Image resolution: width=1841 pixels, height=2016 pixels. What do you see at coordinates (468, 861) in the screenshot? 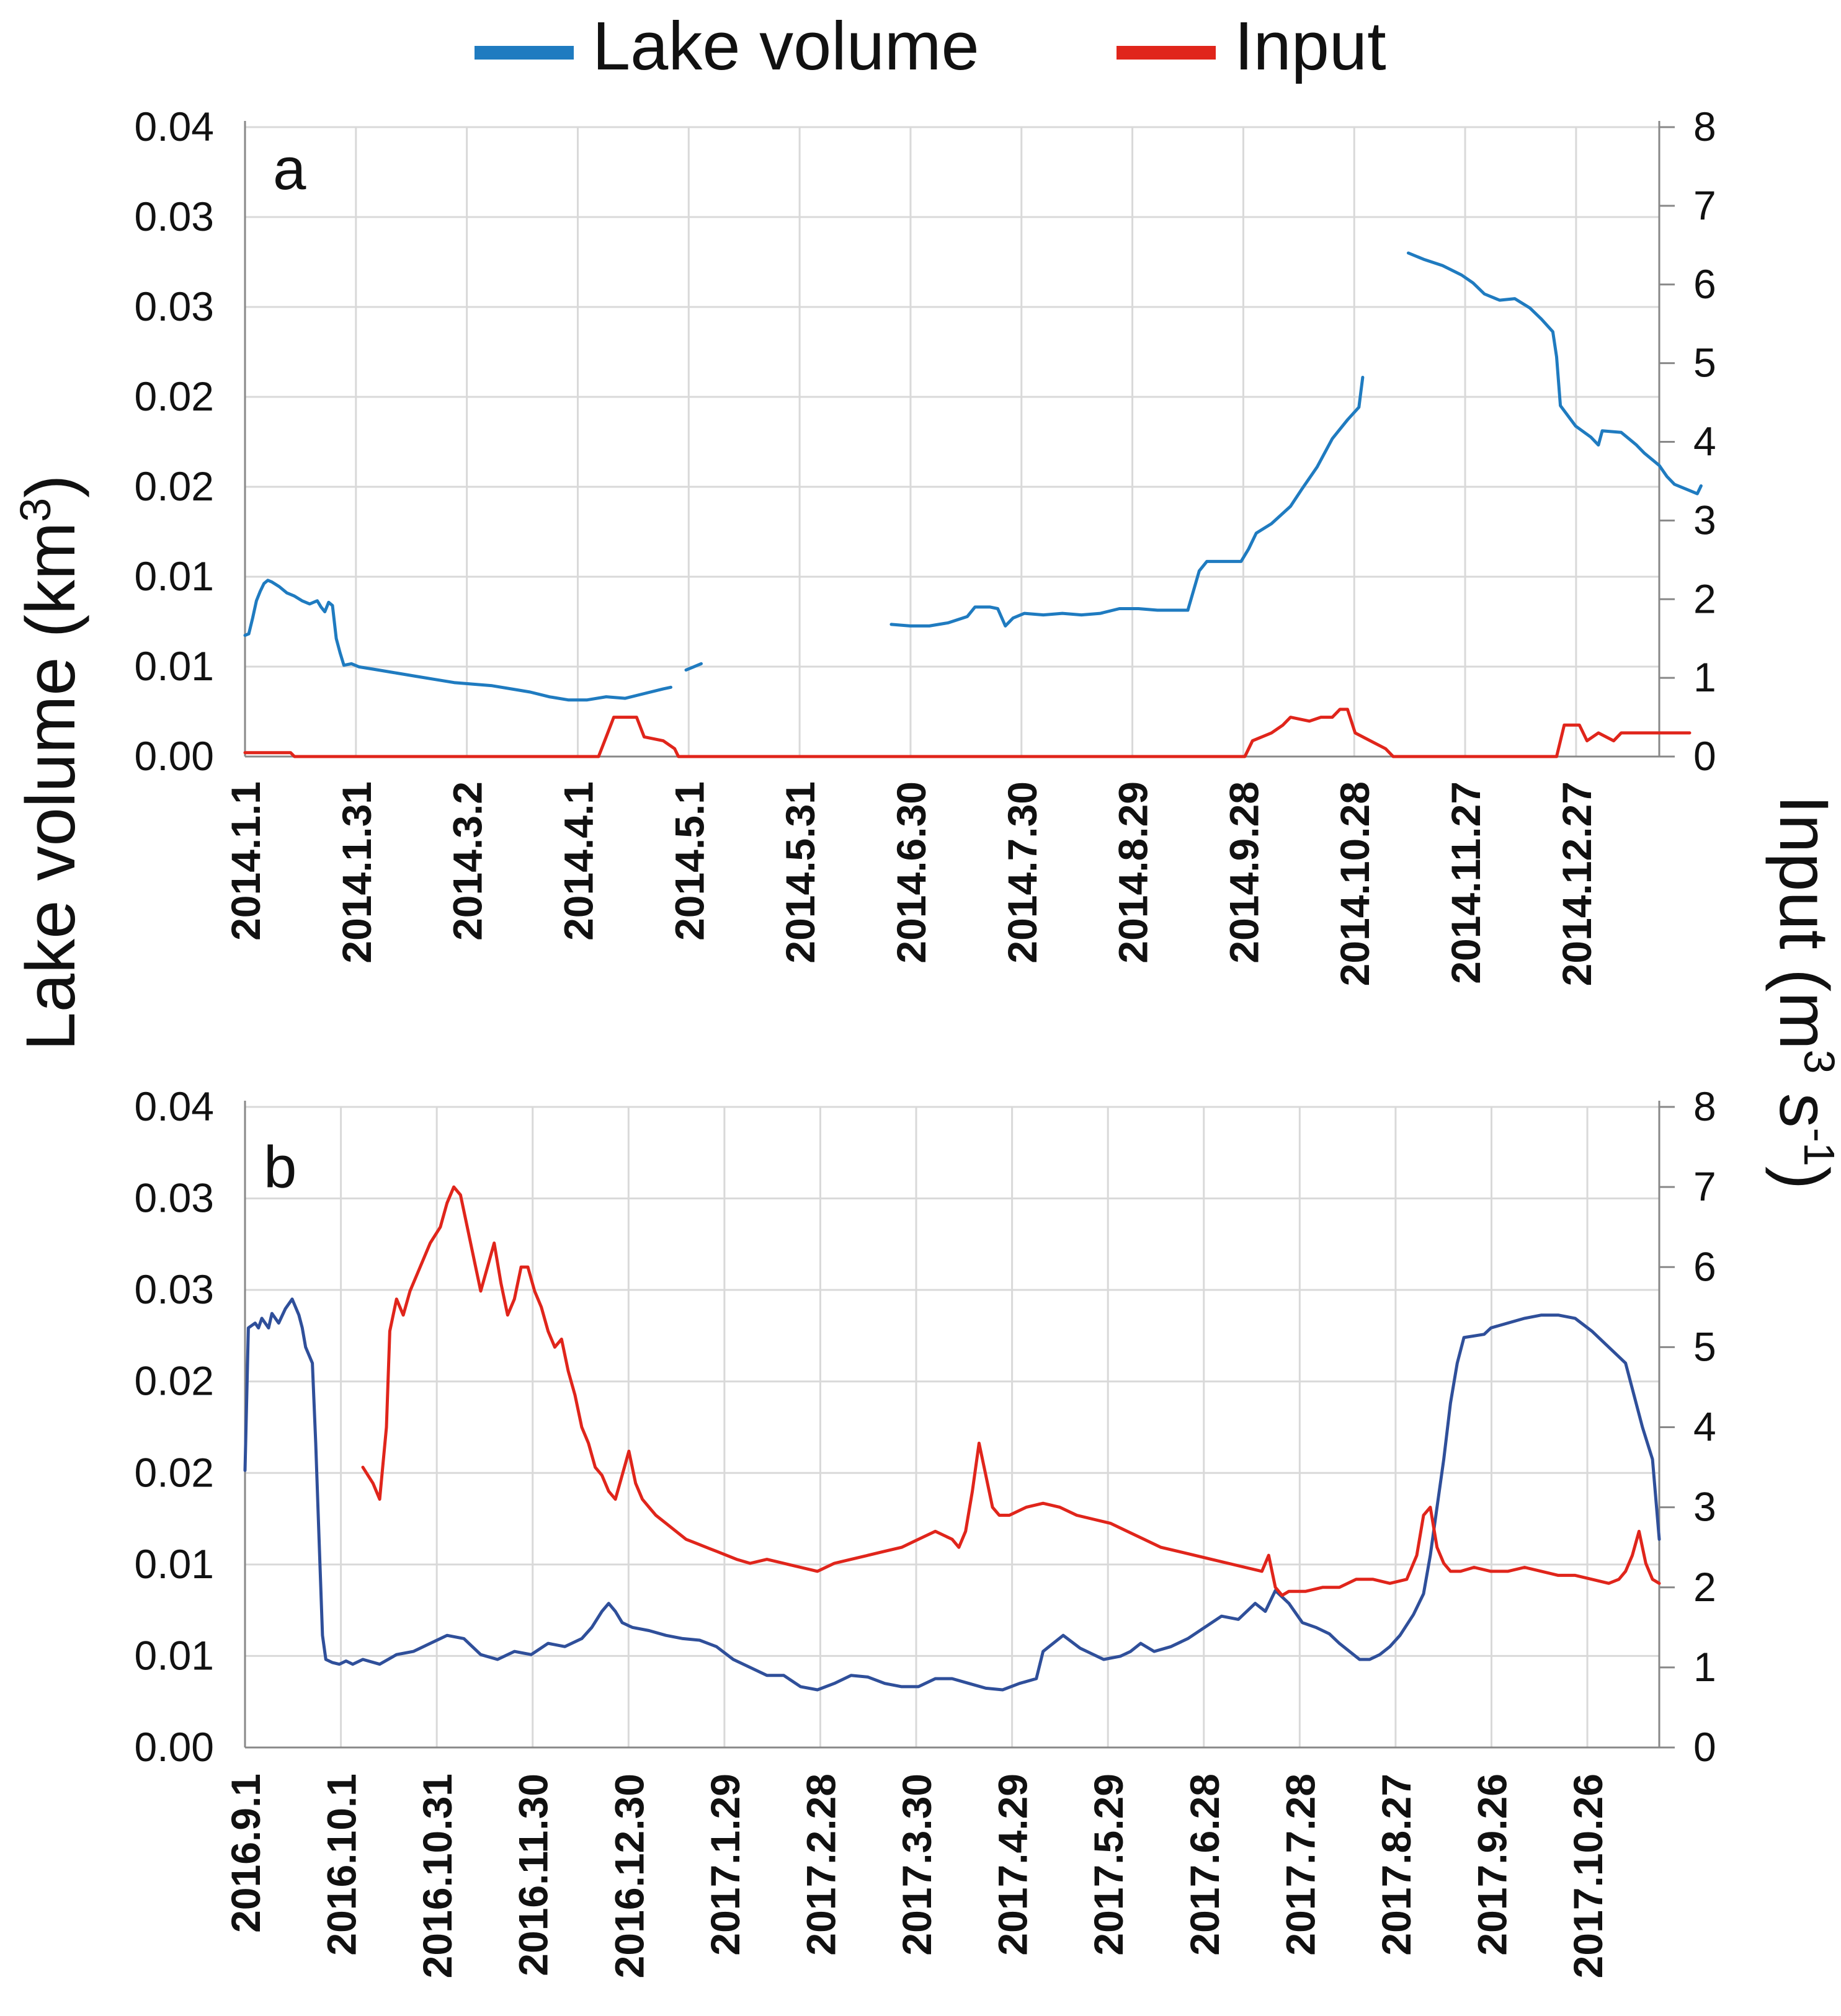
I see `x-tick-label: 2014.3.2` at bounding box center [468, 861].